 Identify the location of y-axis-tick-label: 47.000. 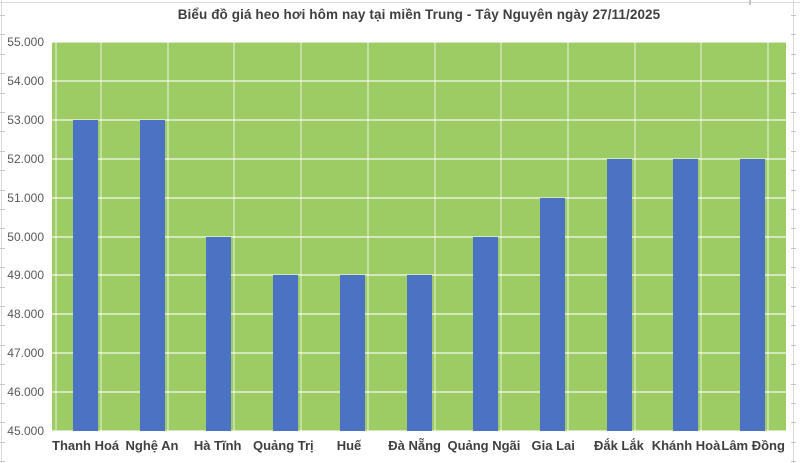
(25, 353).